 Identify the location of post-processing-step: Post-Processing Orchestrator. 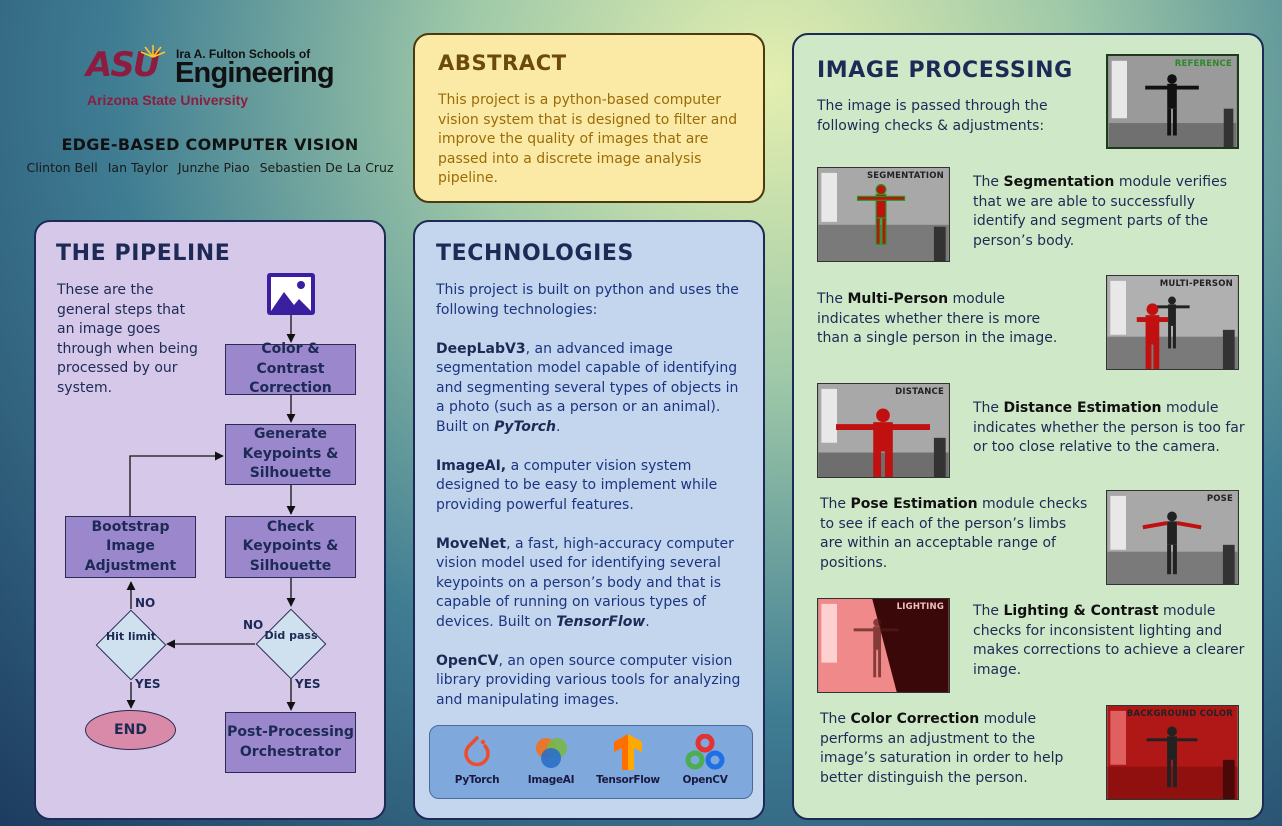
(290, 742).